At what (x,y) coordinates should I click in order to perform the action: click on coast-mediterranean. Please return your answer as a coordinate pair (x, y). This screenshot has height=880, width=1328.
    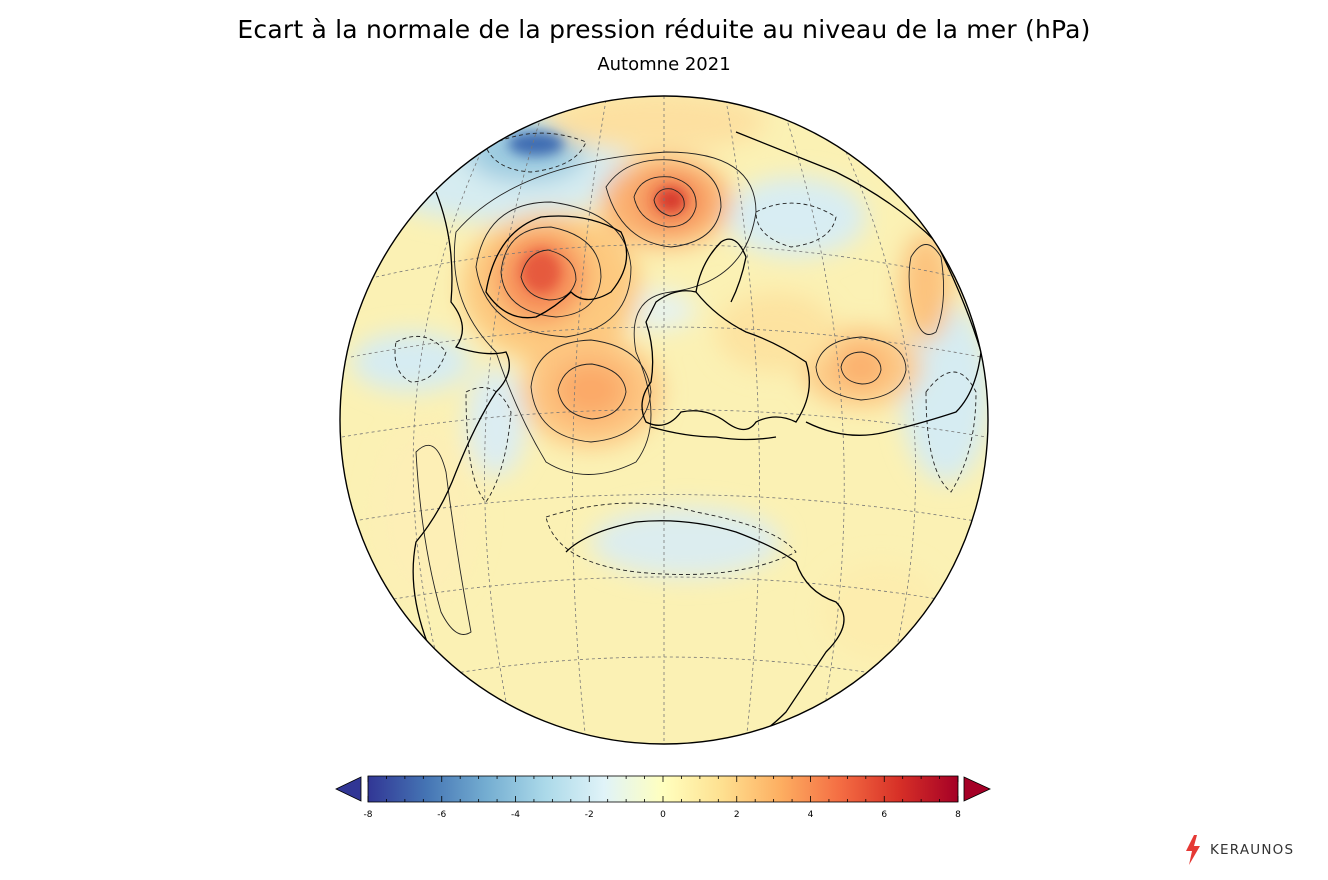
    Looking at the image, I should click on (713, 433).